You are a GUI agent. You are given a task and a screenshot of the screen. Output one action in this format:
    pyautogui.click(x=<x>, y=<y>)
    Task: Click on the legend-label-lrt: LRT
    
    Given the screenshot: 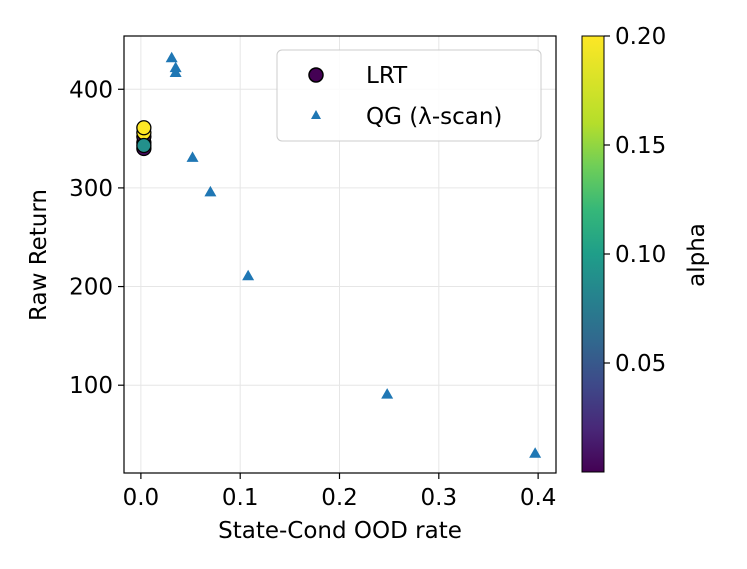 What is the action you would take?
    pyautogui.click(x=387, y=76)
    